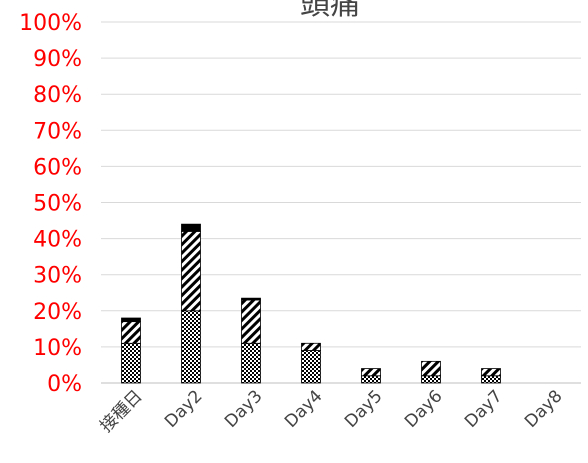 This screenshot has width=588, height=463. What do you see at coordinates (57, 95) in the screenshot?
I see `y-tick-label: 80%` at bounding box center [57, 95].